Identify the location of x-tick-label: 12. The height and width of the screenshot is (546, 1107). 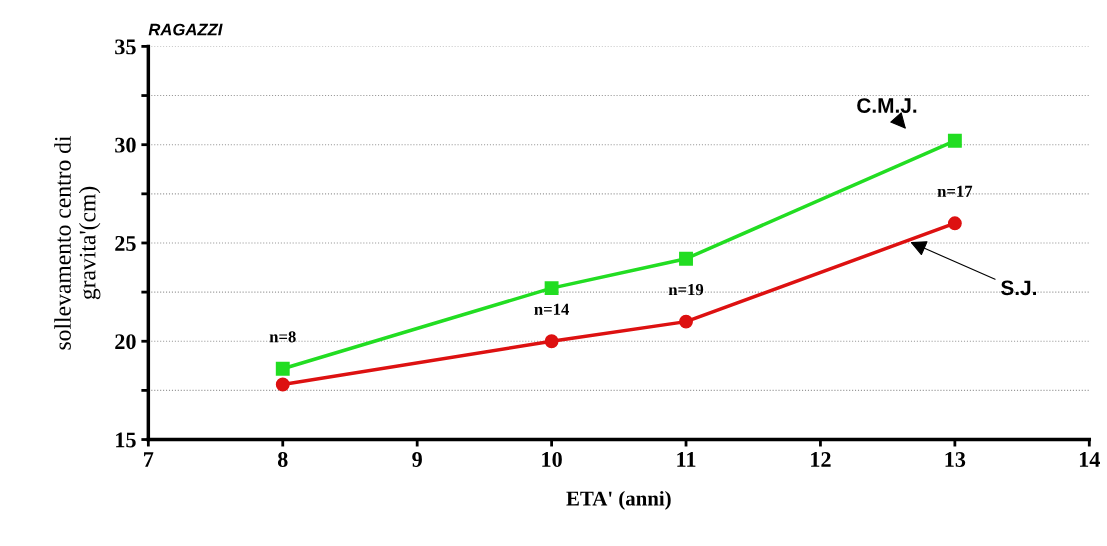
(821, 459).